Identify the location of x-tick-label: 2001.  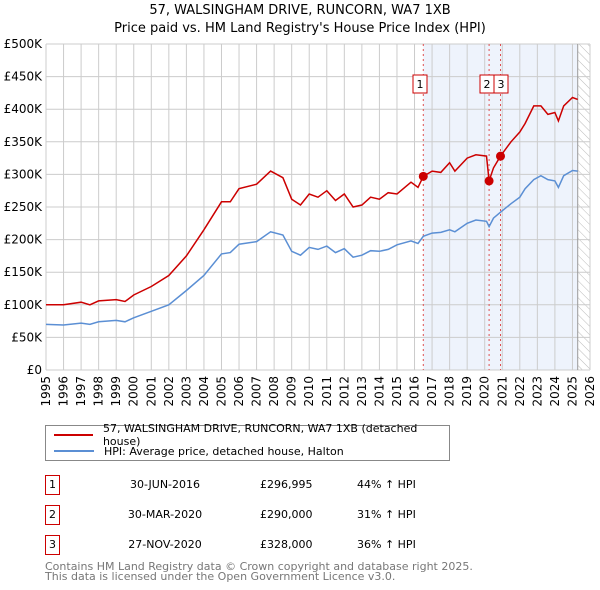
(151, 391).